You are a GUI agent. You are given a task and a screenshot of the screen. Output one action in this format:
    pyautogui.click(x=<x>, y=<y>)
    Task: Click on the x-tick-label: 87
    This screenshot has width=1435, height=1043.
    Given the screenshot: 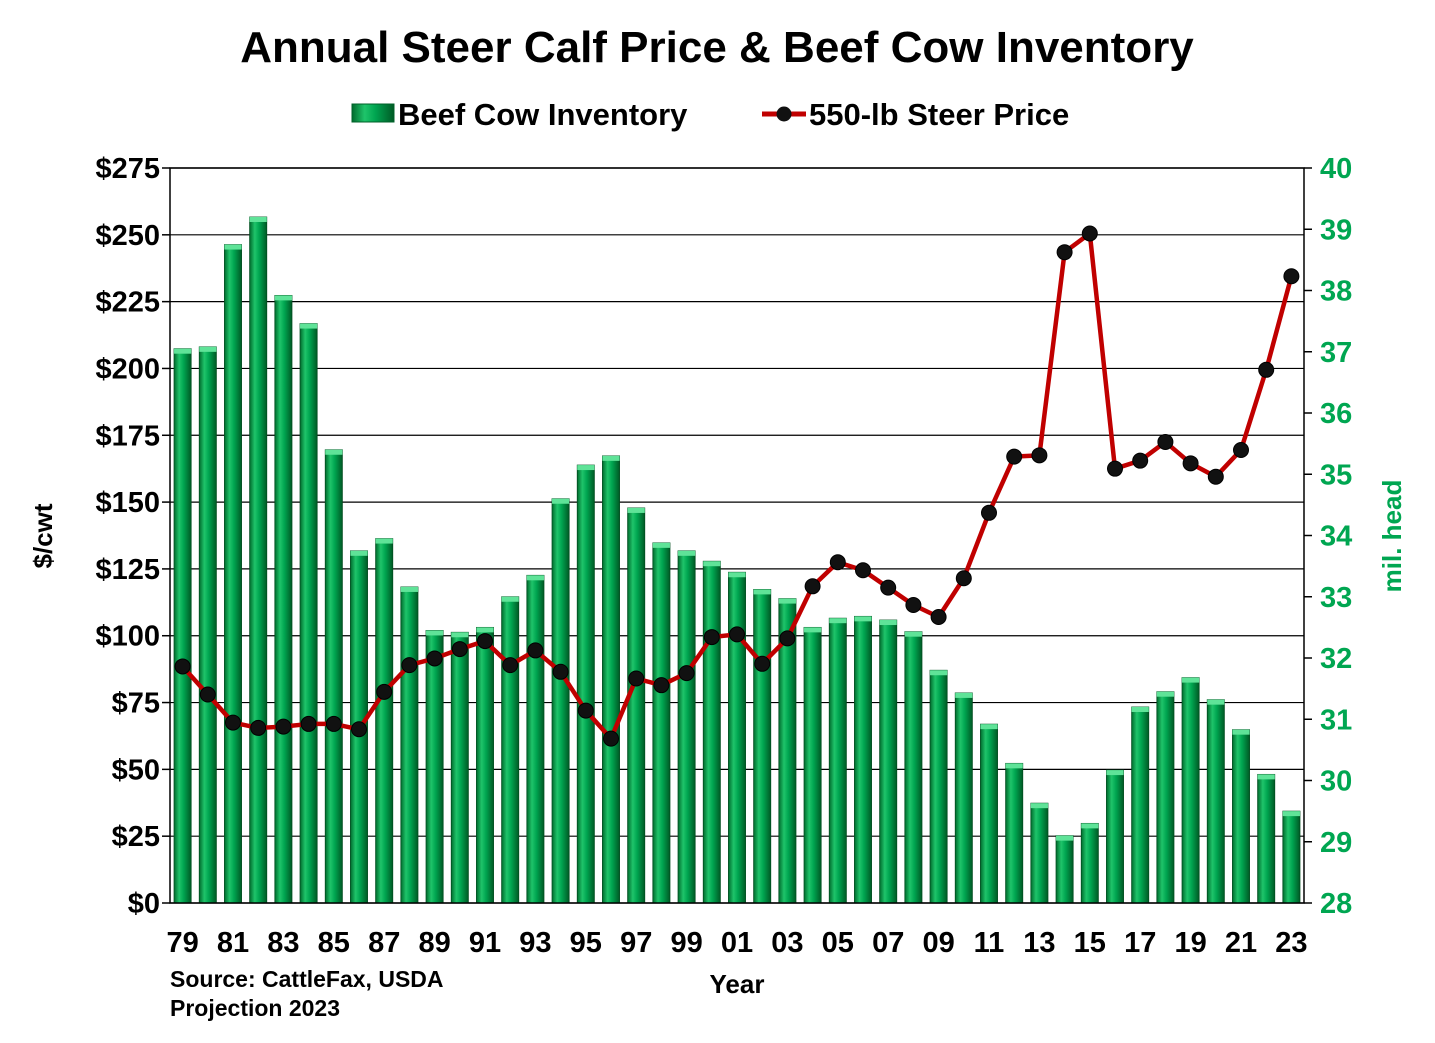 What is the action you would take?
    pyautogui.click(x=384, y=943)
    